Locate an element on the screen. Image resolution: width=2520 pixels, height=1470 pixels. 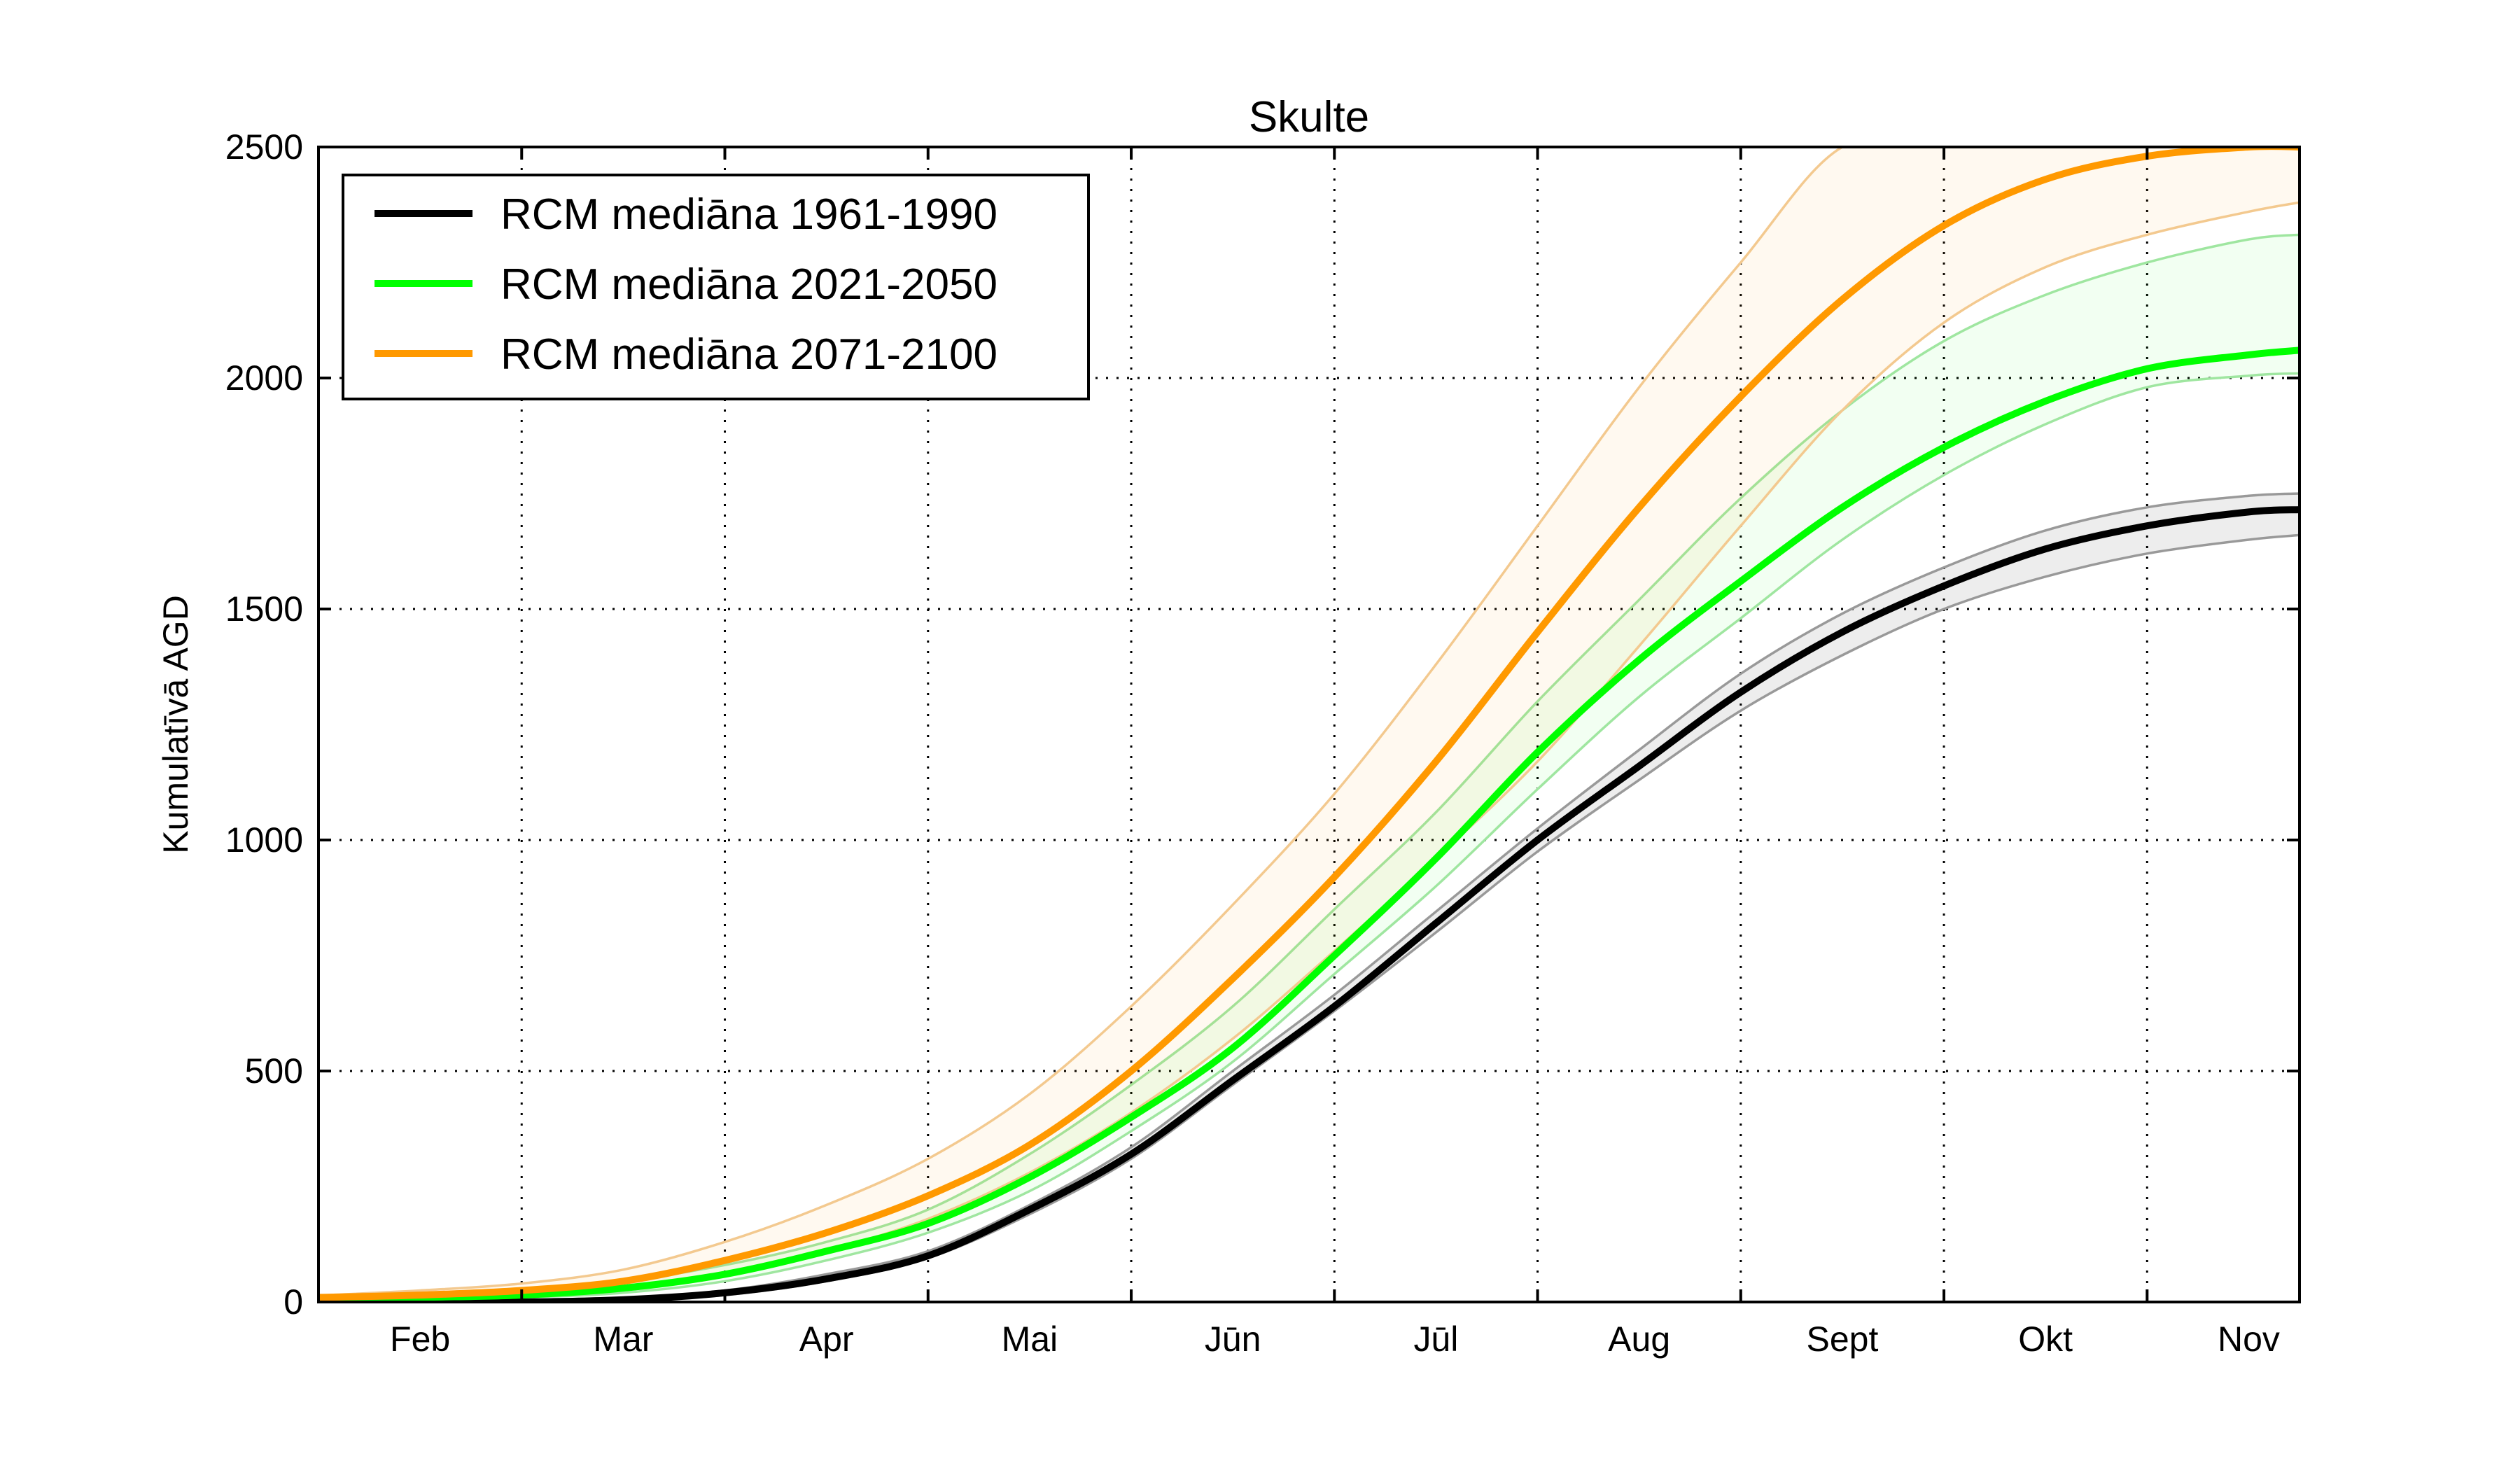
x-tick-label: Okt is located at coordinates (2045, 1339).